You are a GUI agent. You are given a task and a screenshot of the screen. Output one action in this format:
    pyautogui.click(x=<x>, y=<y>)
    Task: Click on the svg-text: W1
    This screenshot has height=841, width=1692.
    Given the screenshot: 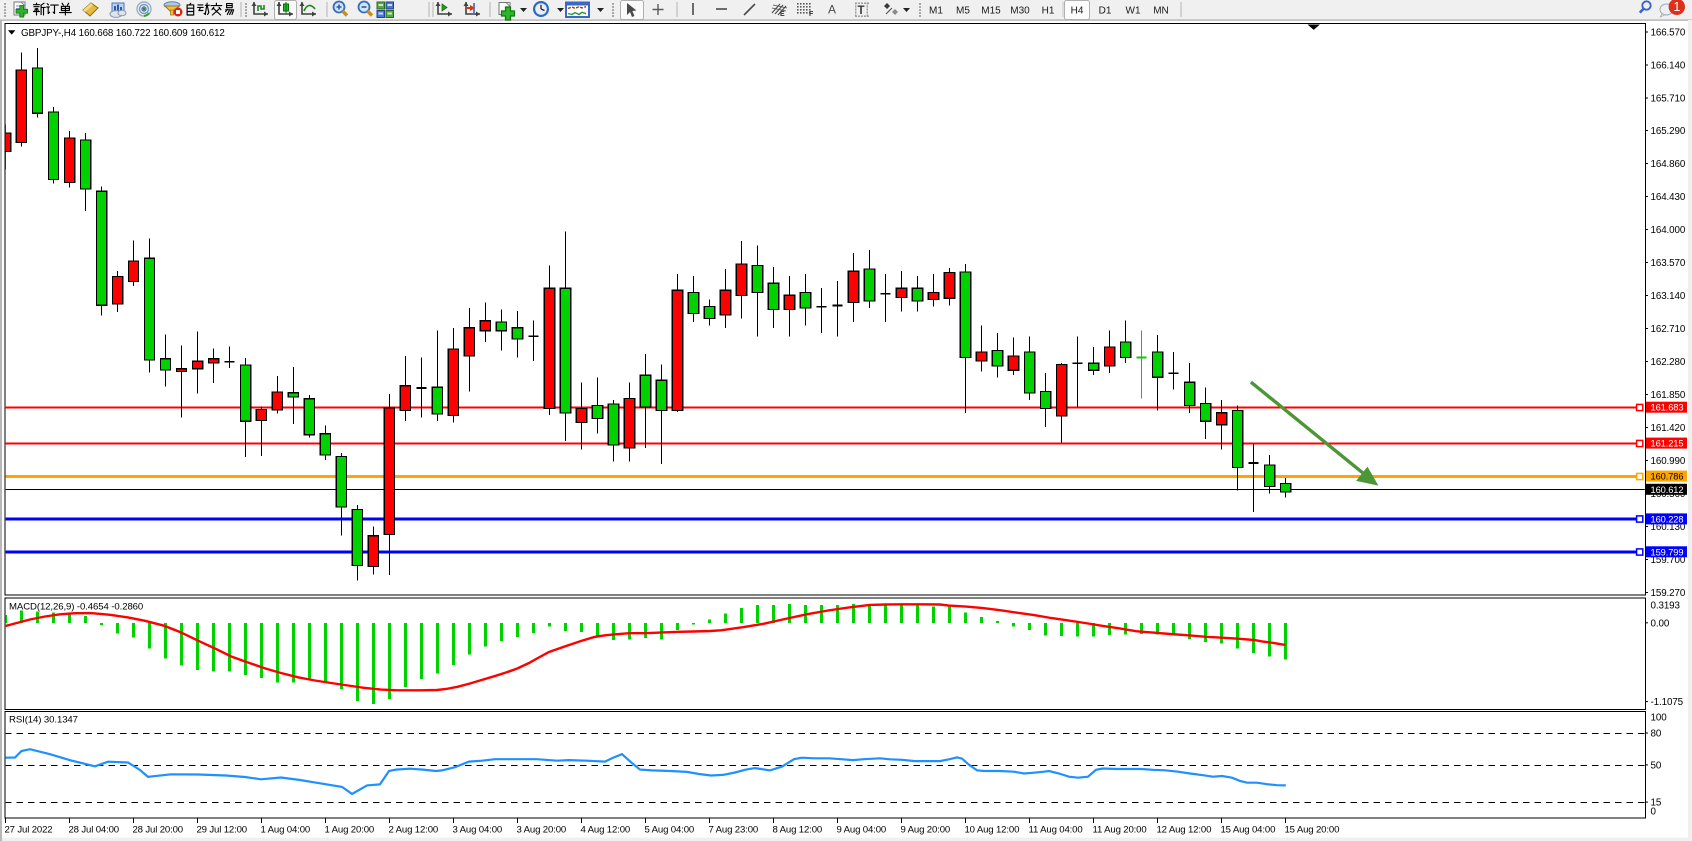 What is the action you would take?
    pyautogui.click(x=1133, y=11)
    